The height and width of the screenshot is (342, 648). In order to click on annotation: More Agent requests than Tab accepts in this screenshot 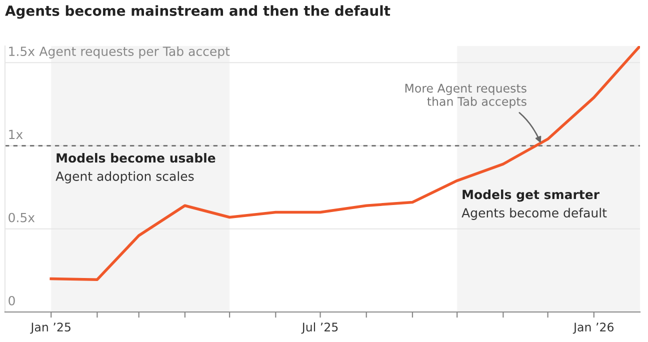, I will do `click(465, 96)`.